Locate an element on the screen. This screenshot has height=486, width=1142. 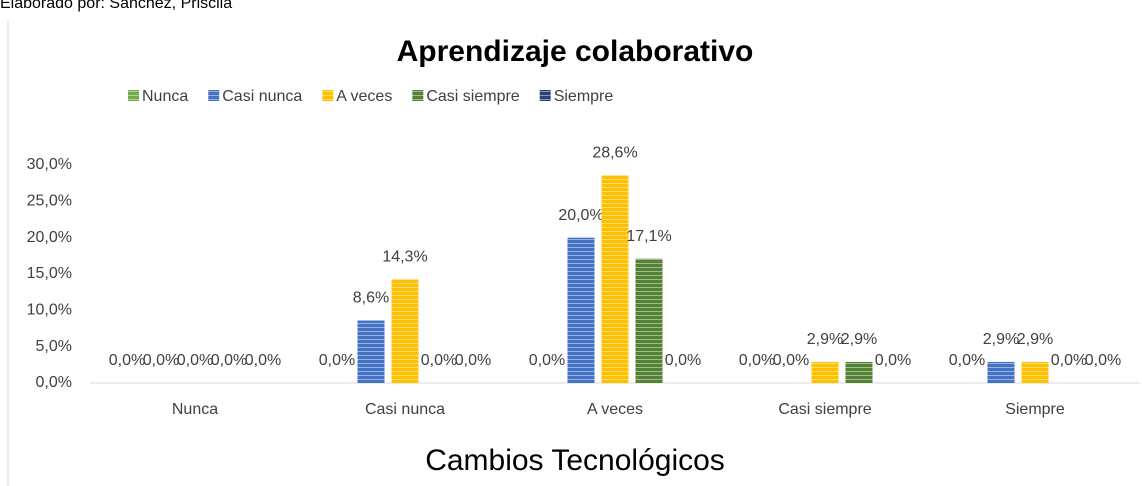
x-axis-label: Cambios Tecnológicos is located at coordinates (575, 460).